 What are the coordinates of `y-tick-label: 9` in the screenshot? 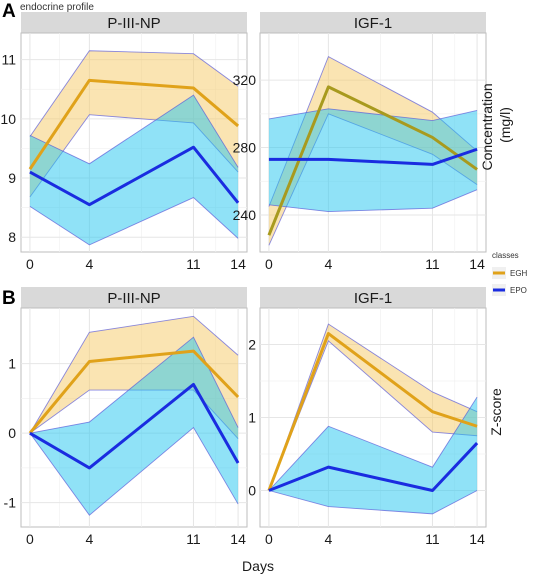 It's located at (12, 178).